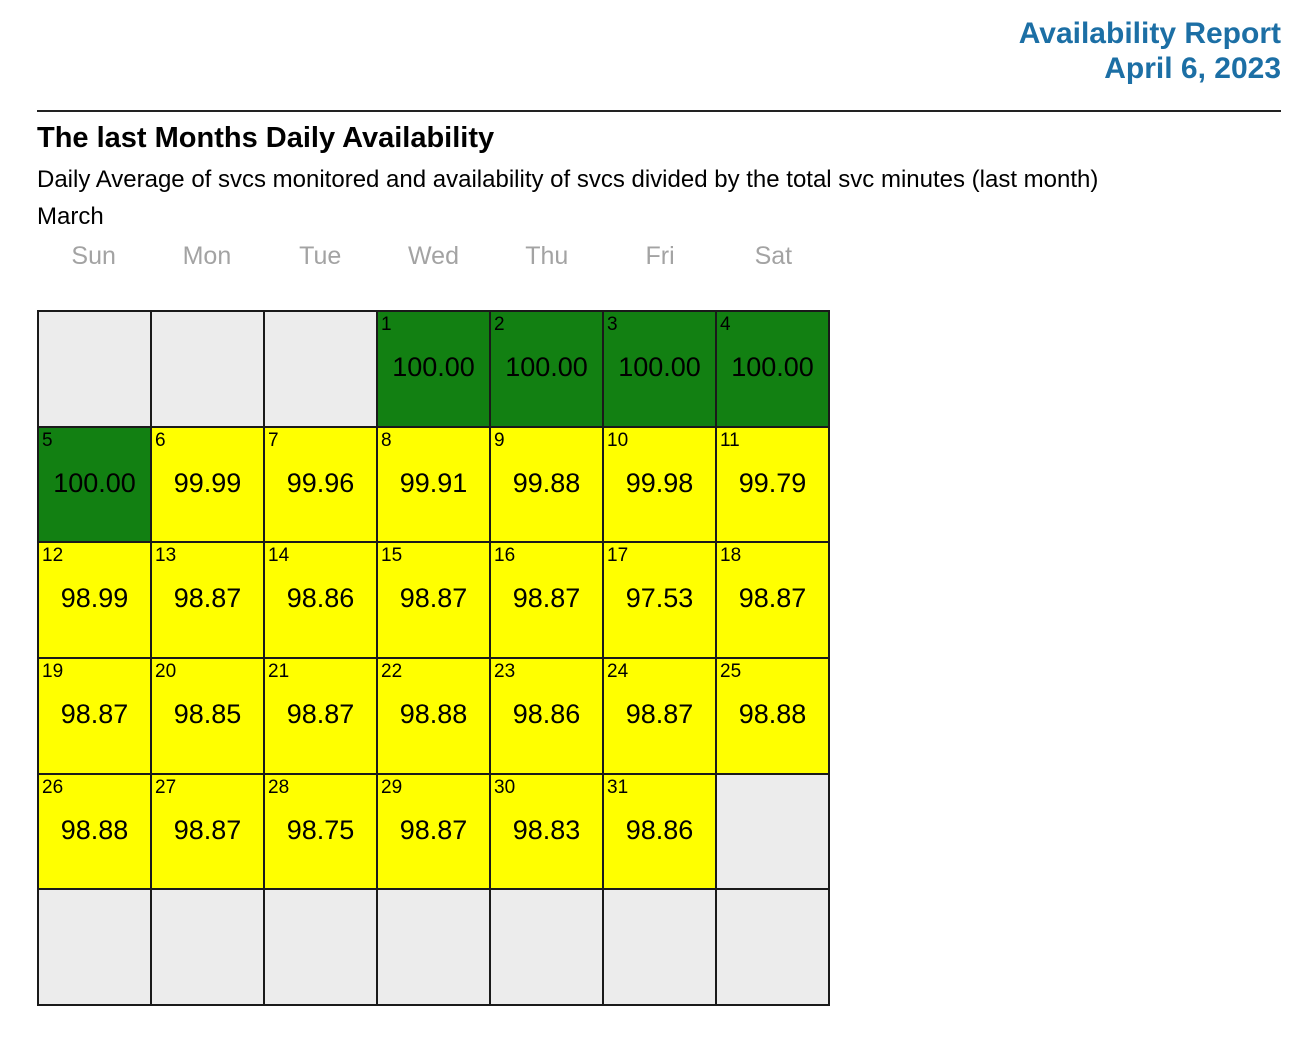 This screenshot has width=1312, height=1056. What do you see at coordinates (499, 440) in the screenshot?
I see `day-number: 9` at bounding box center [499, 440].